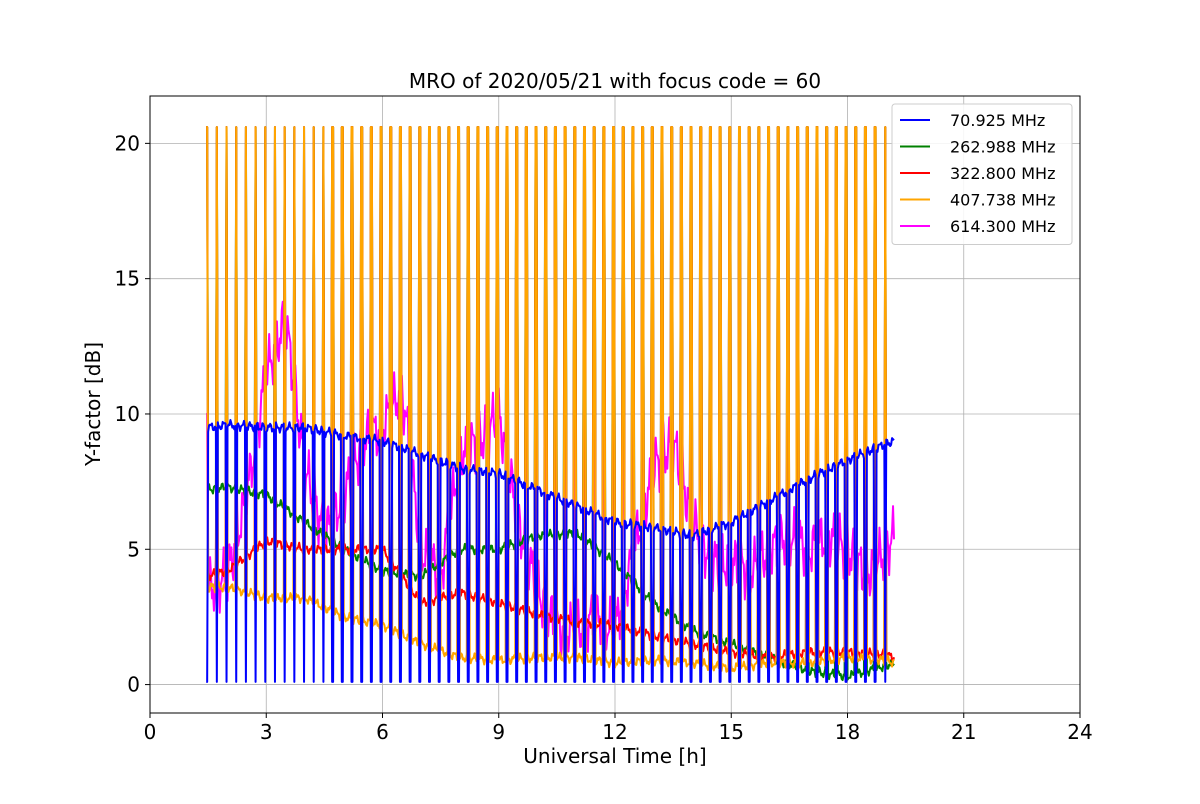  I want to click on legend-item: 407.738 MHz, so click(977, 200).